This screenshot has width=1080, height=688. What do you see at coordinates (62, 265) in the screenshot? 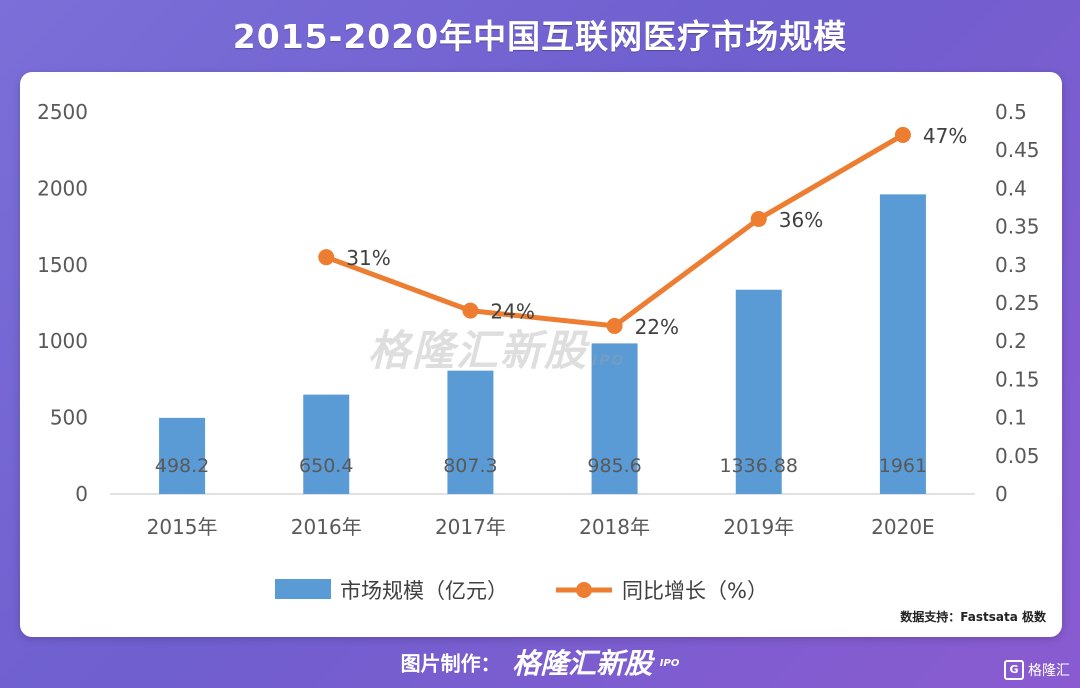
I see `y-left-tick-label: 1500` at bounding box center [62, 265].